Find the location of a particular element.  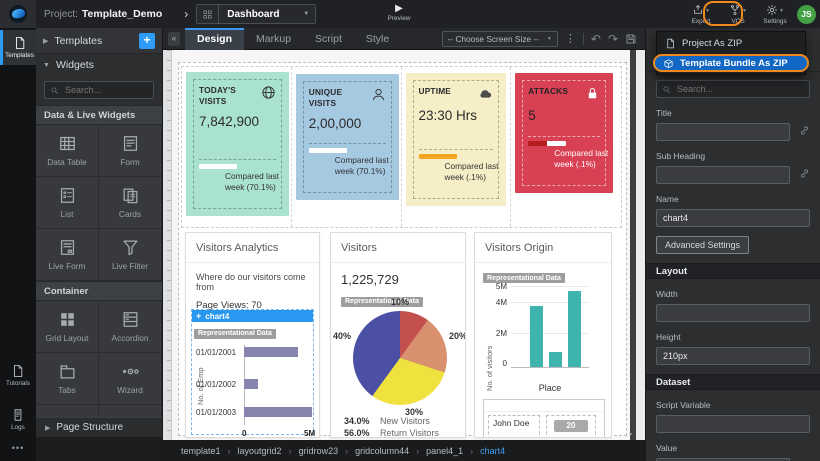

settings-button: ▼ Settings is located at coordinates (775, 14).